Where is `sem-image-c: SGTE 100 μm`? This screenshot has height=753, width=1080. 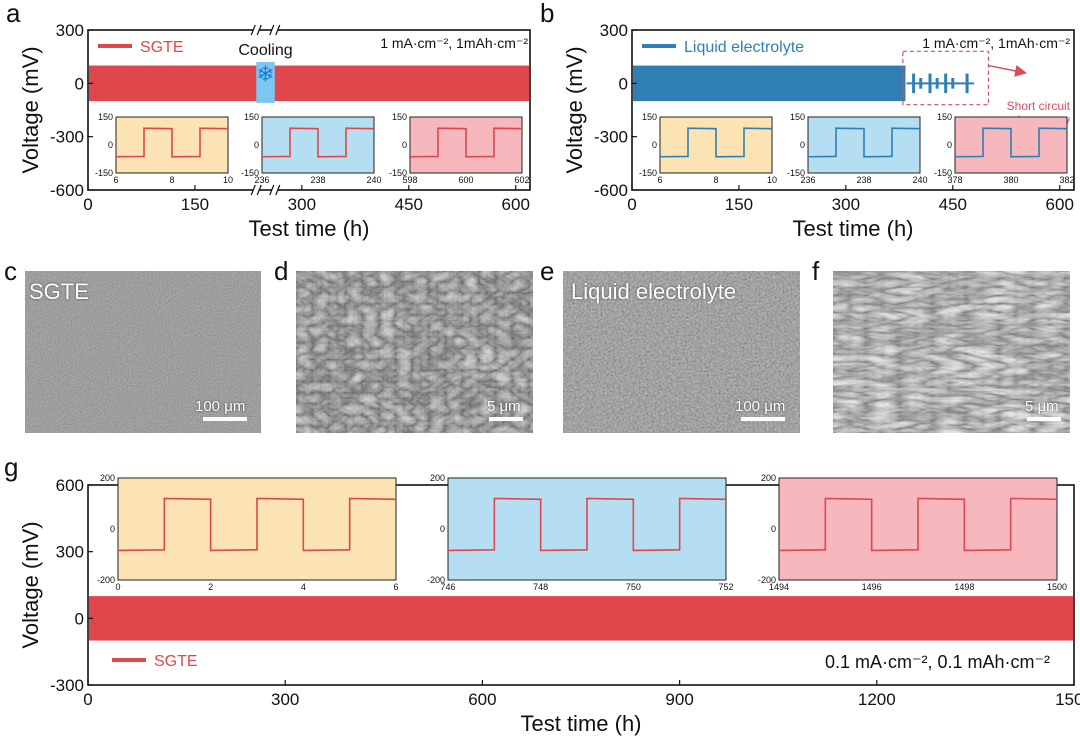
sem-image-c: SGTE 100 μm is located at coordinates (143, 352).